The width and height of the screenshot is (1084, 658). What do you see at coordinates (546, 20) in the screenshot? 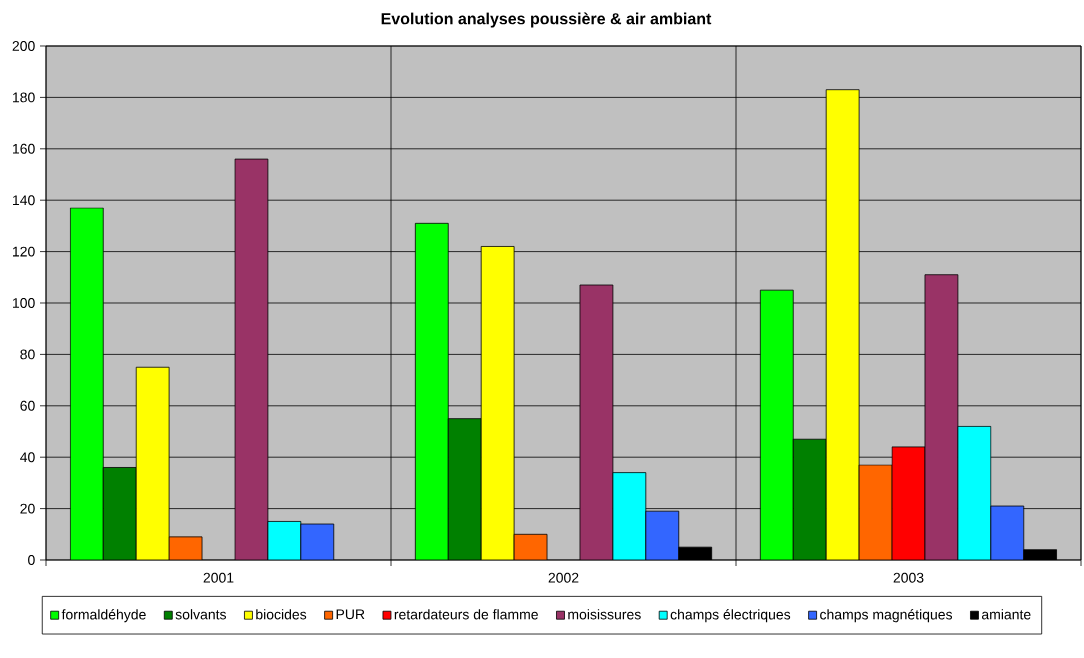
I see `chart-title: Evolution analyses poussière & air ambiant` at bounding box center [546, 20].